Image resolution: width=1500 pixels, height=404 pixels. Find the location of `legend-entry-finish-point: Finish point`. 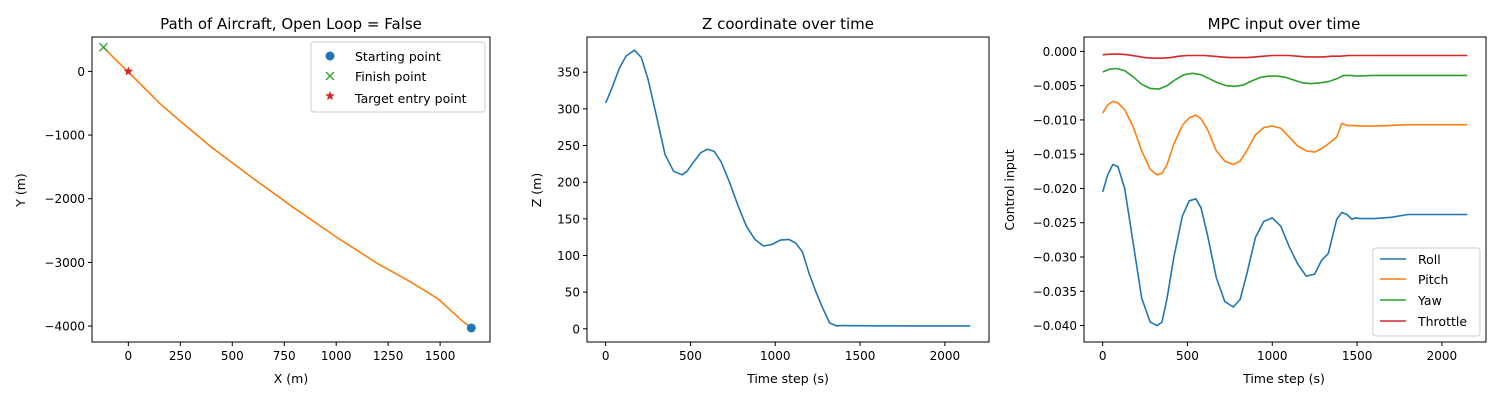

legend-entry-finish-point: Finish point is located at coordinates (376, 76).